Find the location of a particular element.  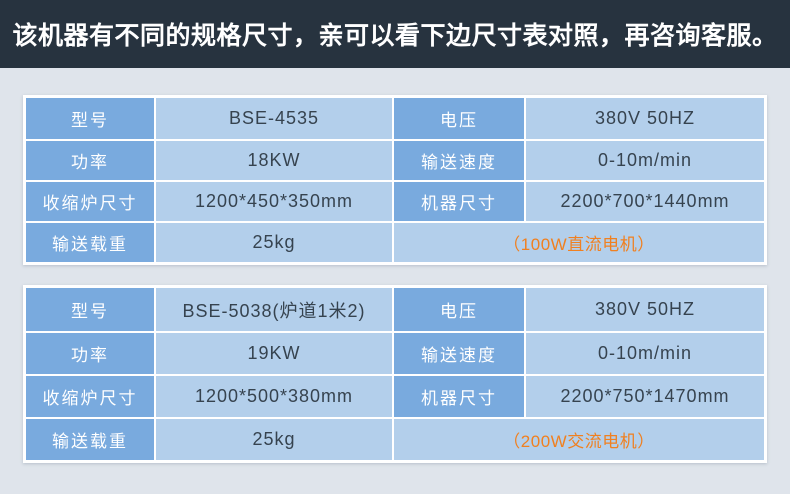

cell-note-motor: （200W交流电机） is located at coordinates (578, 439).